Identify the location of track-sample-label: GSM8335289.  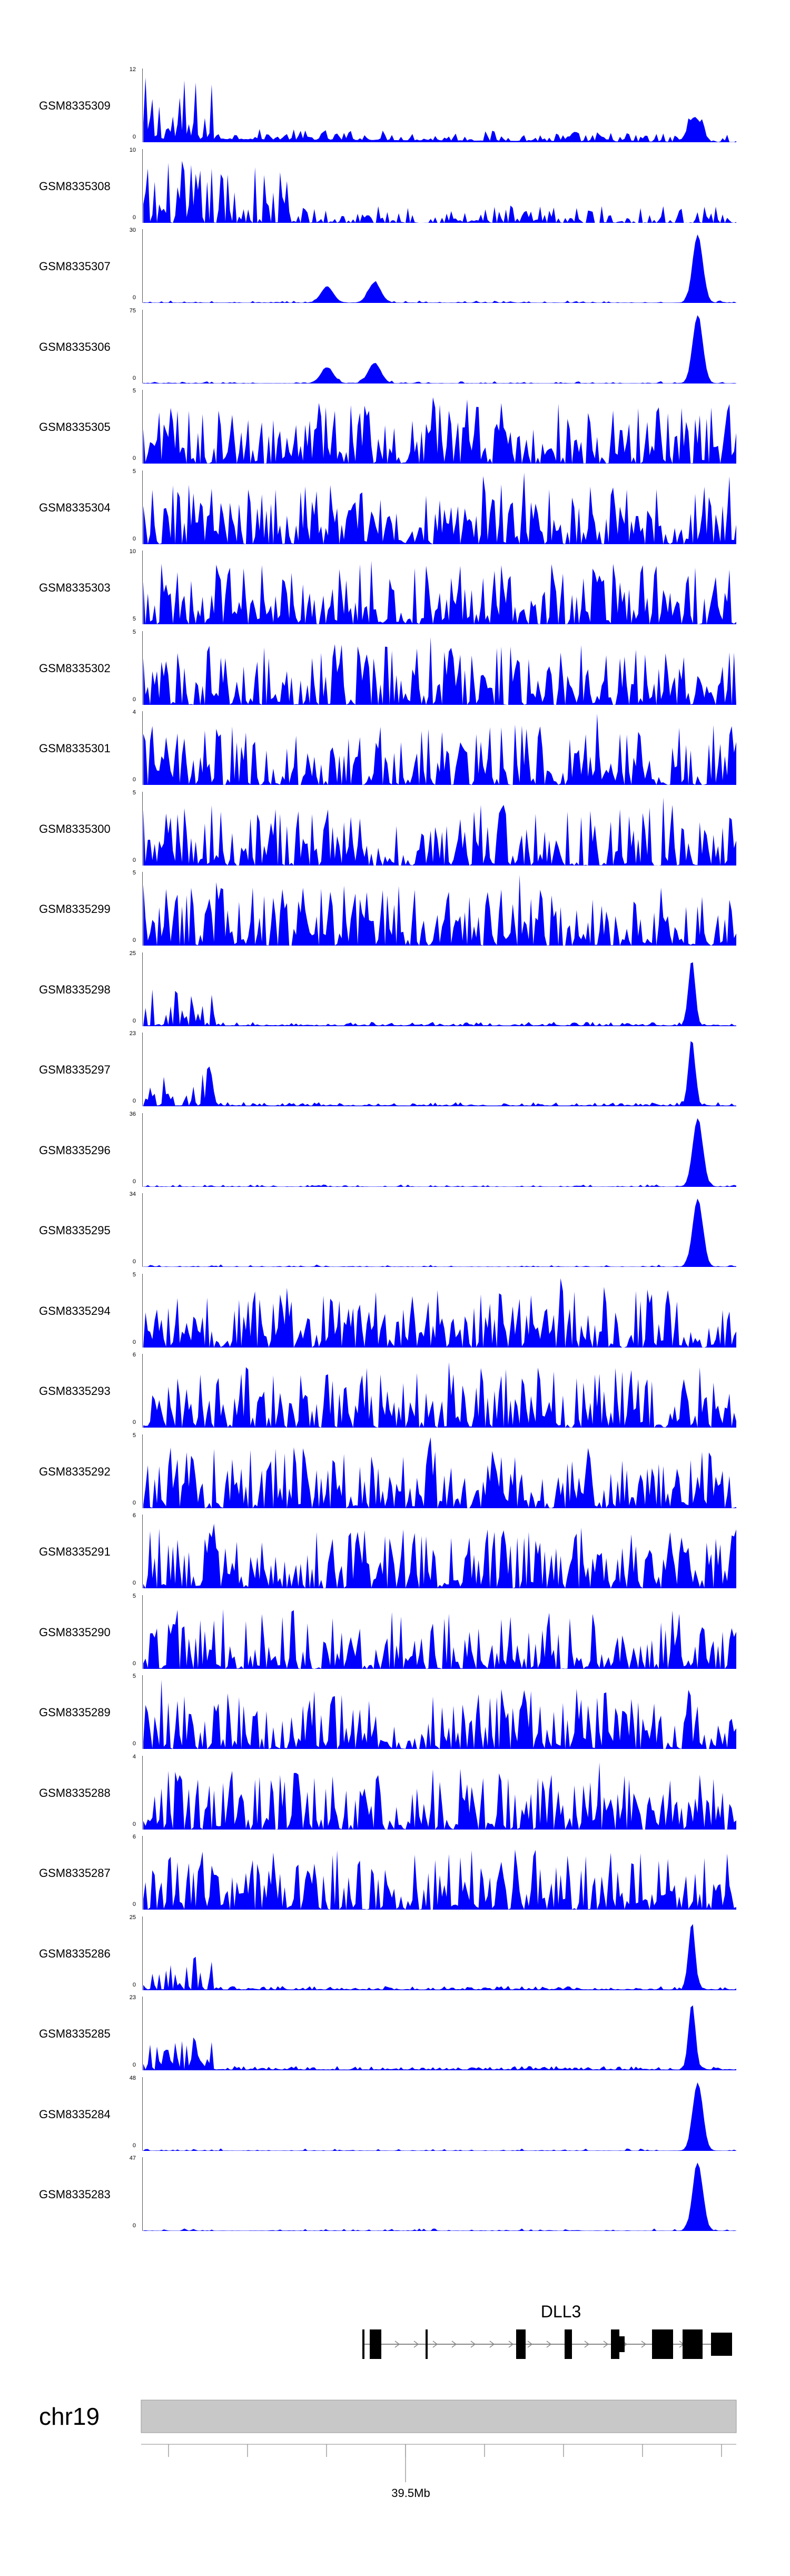
(75, 1712).